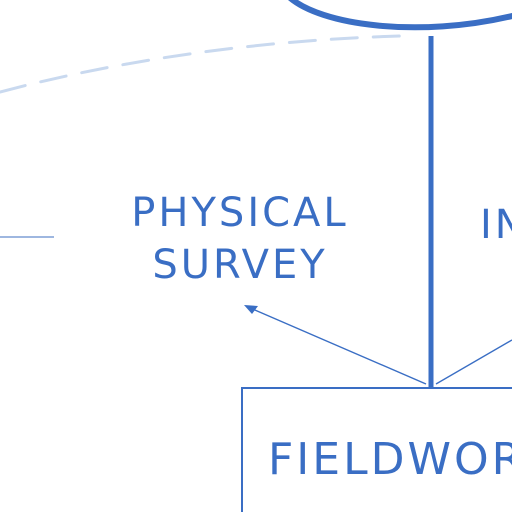  Describe the element at coordinates (400, 15) in the screenshot. I see `top-circle-node` at that location.